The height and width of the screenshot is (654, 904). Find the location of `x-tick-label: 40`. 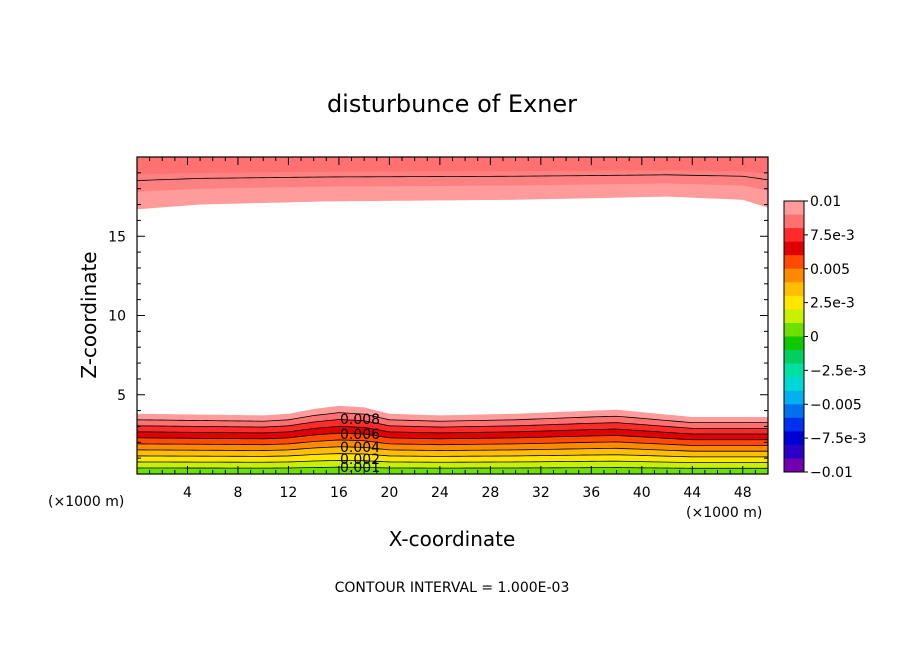

x-tick-label: 40 is located at coordinates (642, 493).